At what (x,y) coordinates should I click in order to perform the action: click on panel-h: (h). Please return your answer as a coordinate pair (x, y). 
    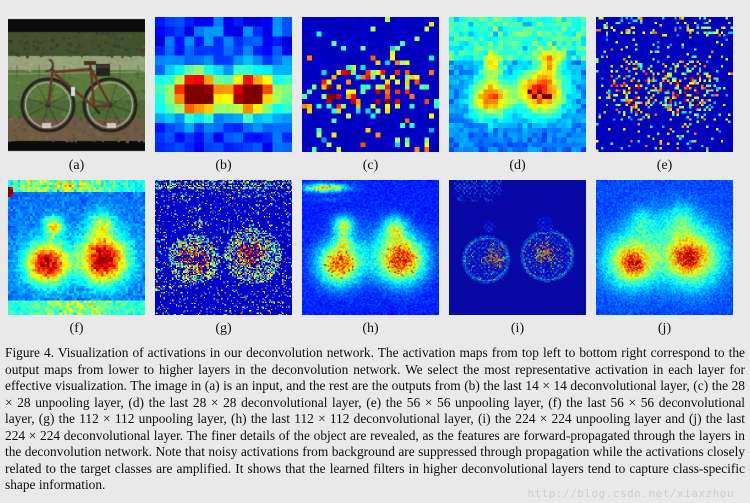
    Looking at the image, I should click on (370, 259).